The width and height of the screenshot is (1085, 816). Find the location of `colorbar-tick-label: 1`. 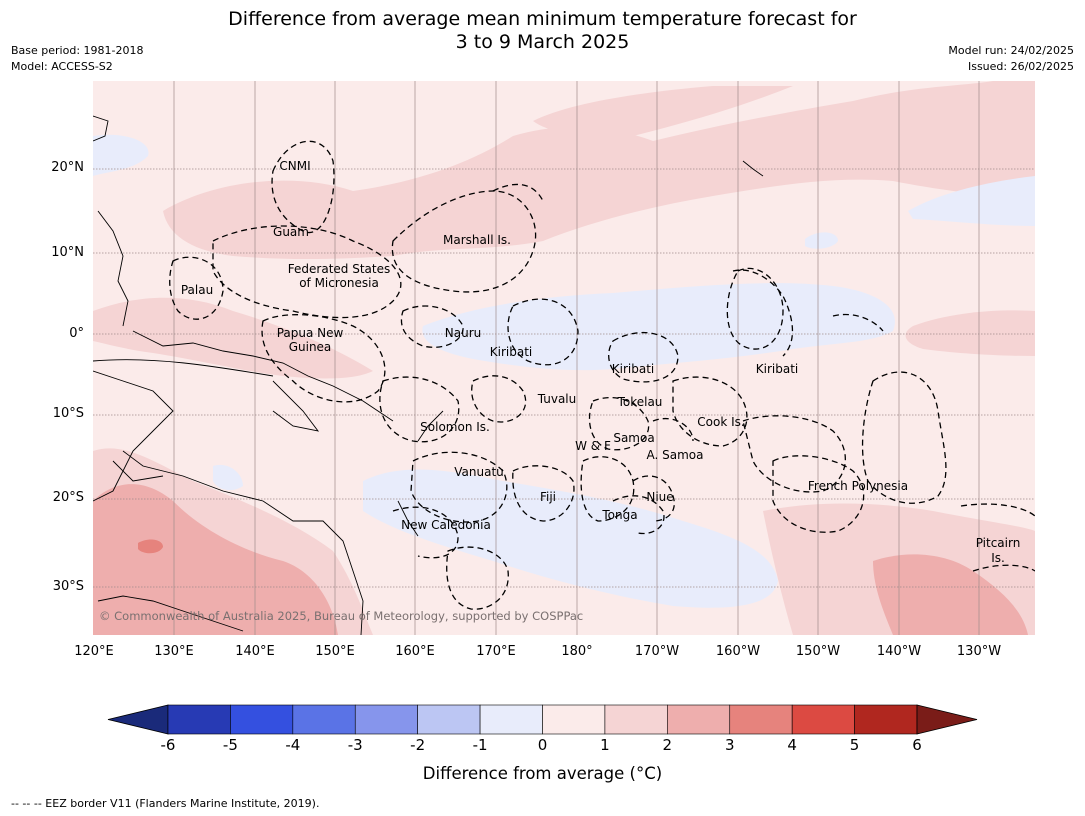

colorbar-tick-label: 1 is located at coordinates (605, 745).